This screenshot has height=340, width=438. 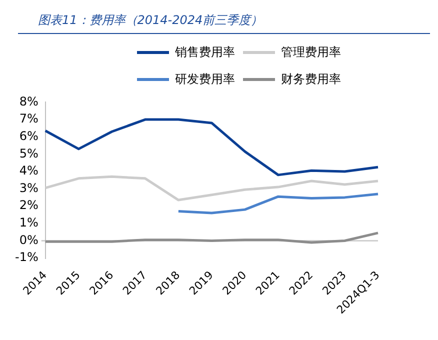 What do you see at coordinates (28, 187) in the screenshot?
I see `y-tick-label: 3%` at bounding box center [28, 187].